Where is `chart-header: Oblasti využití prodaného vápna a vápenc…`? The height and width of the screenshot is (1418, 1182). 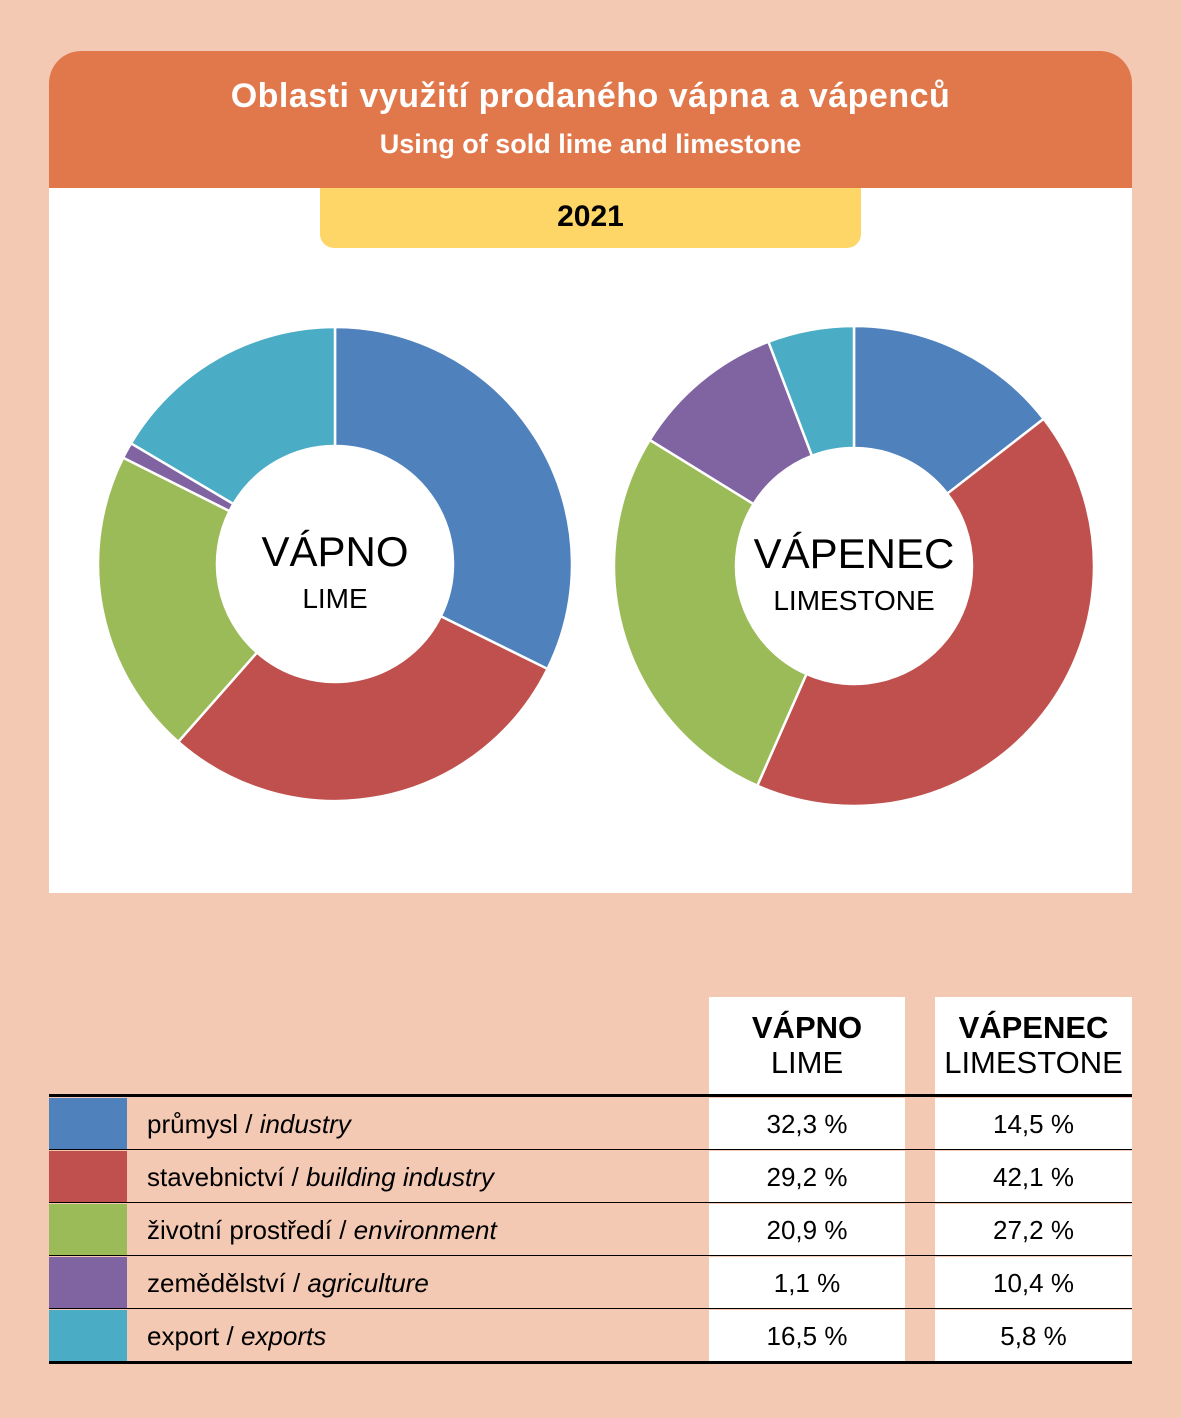
chart-header: Oblasti využití prodaného vápna a vápenc… is located at coordinates (590, 119).